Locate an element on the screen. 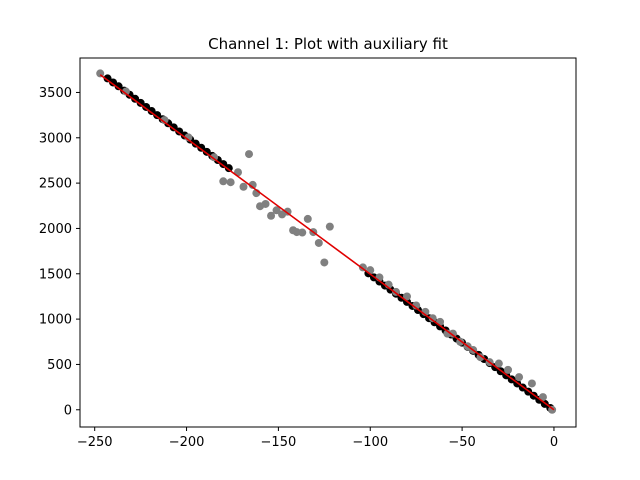 Image resolution: width=640 pixels, height=480 pixels. x-tick-label: −100 is located at coordinates (370, 442).